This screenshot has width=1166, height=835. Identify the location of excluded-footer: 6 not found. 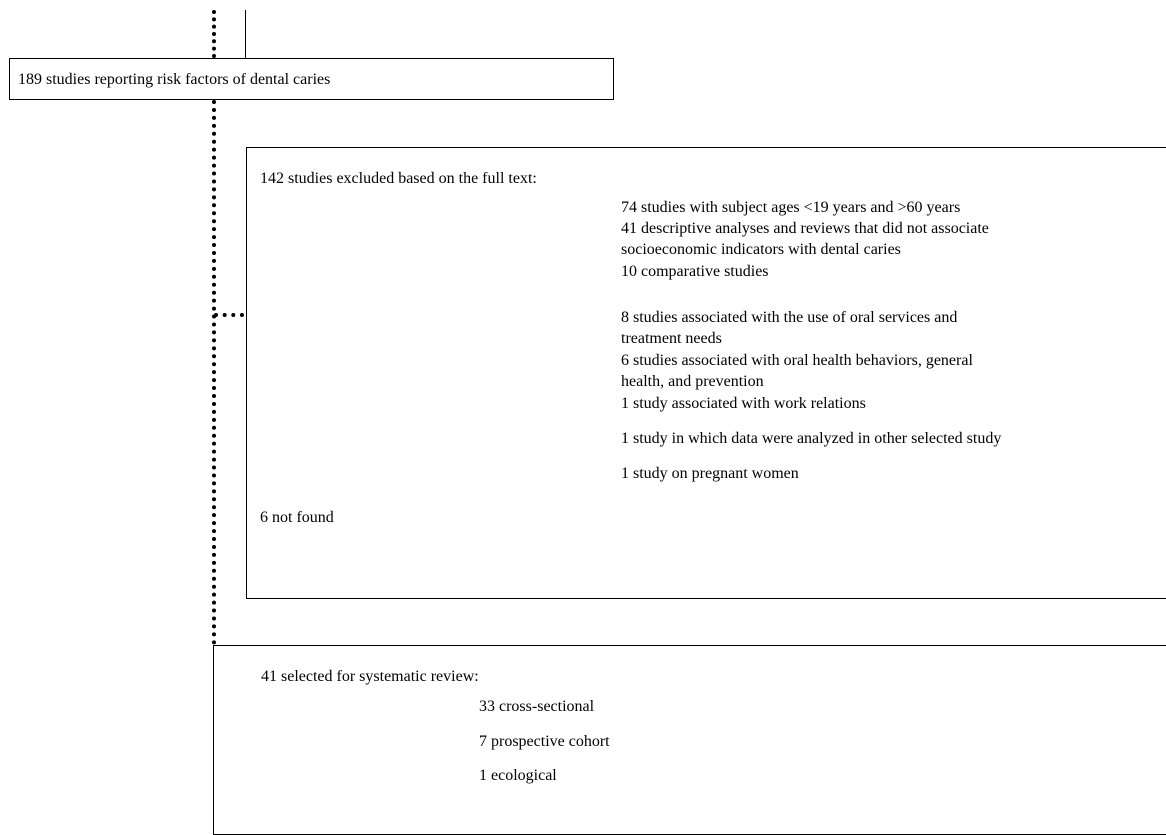
(297, 517).